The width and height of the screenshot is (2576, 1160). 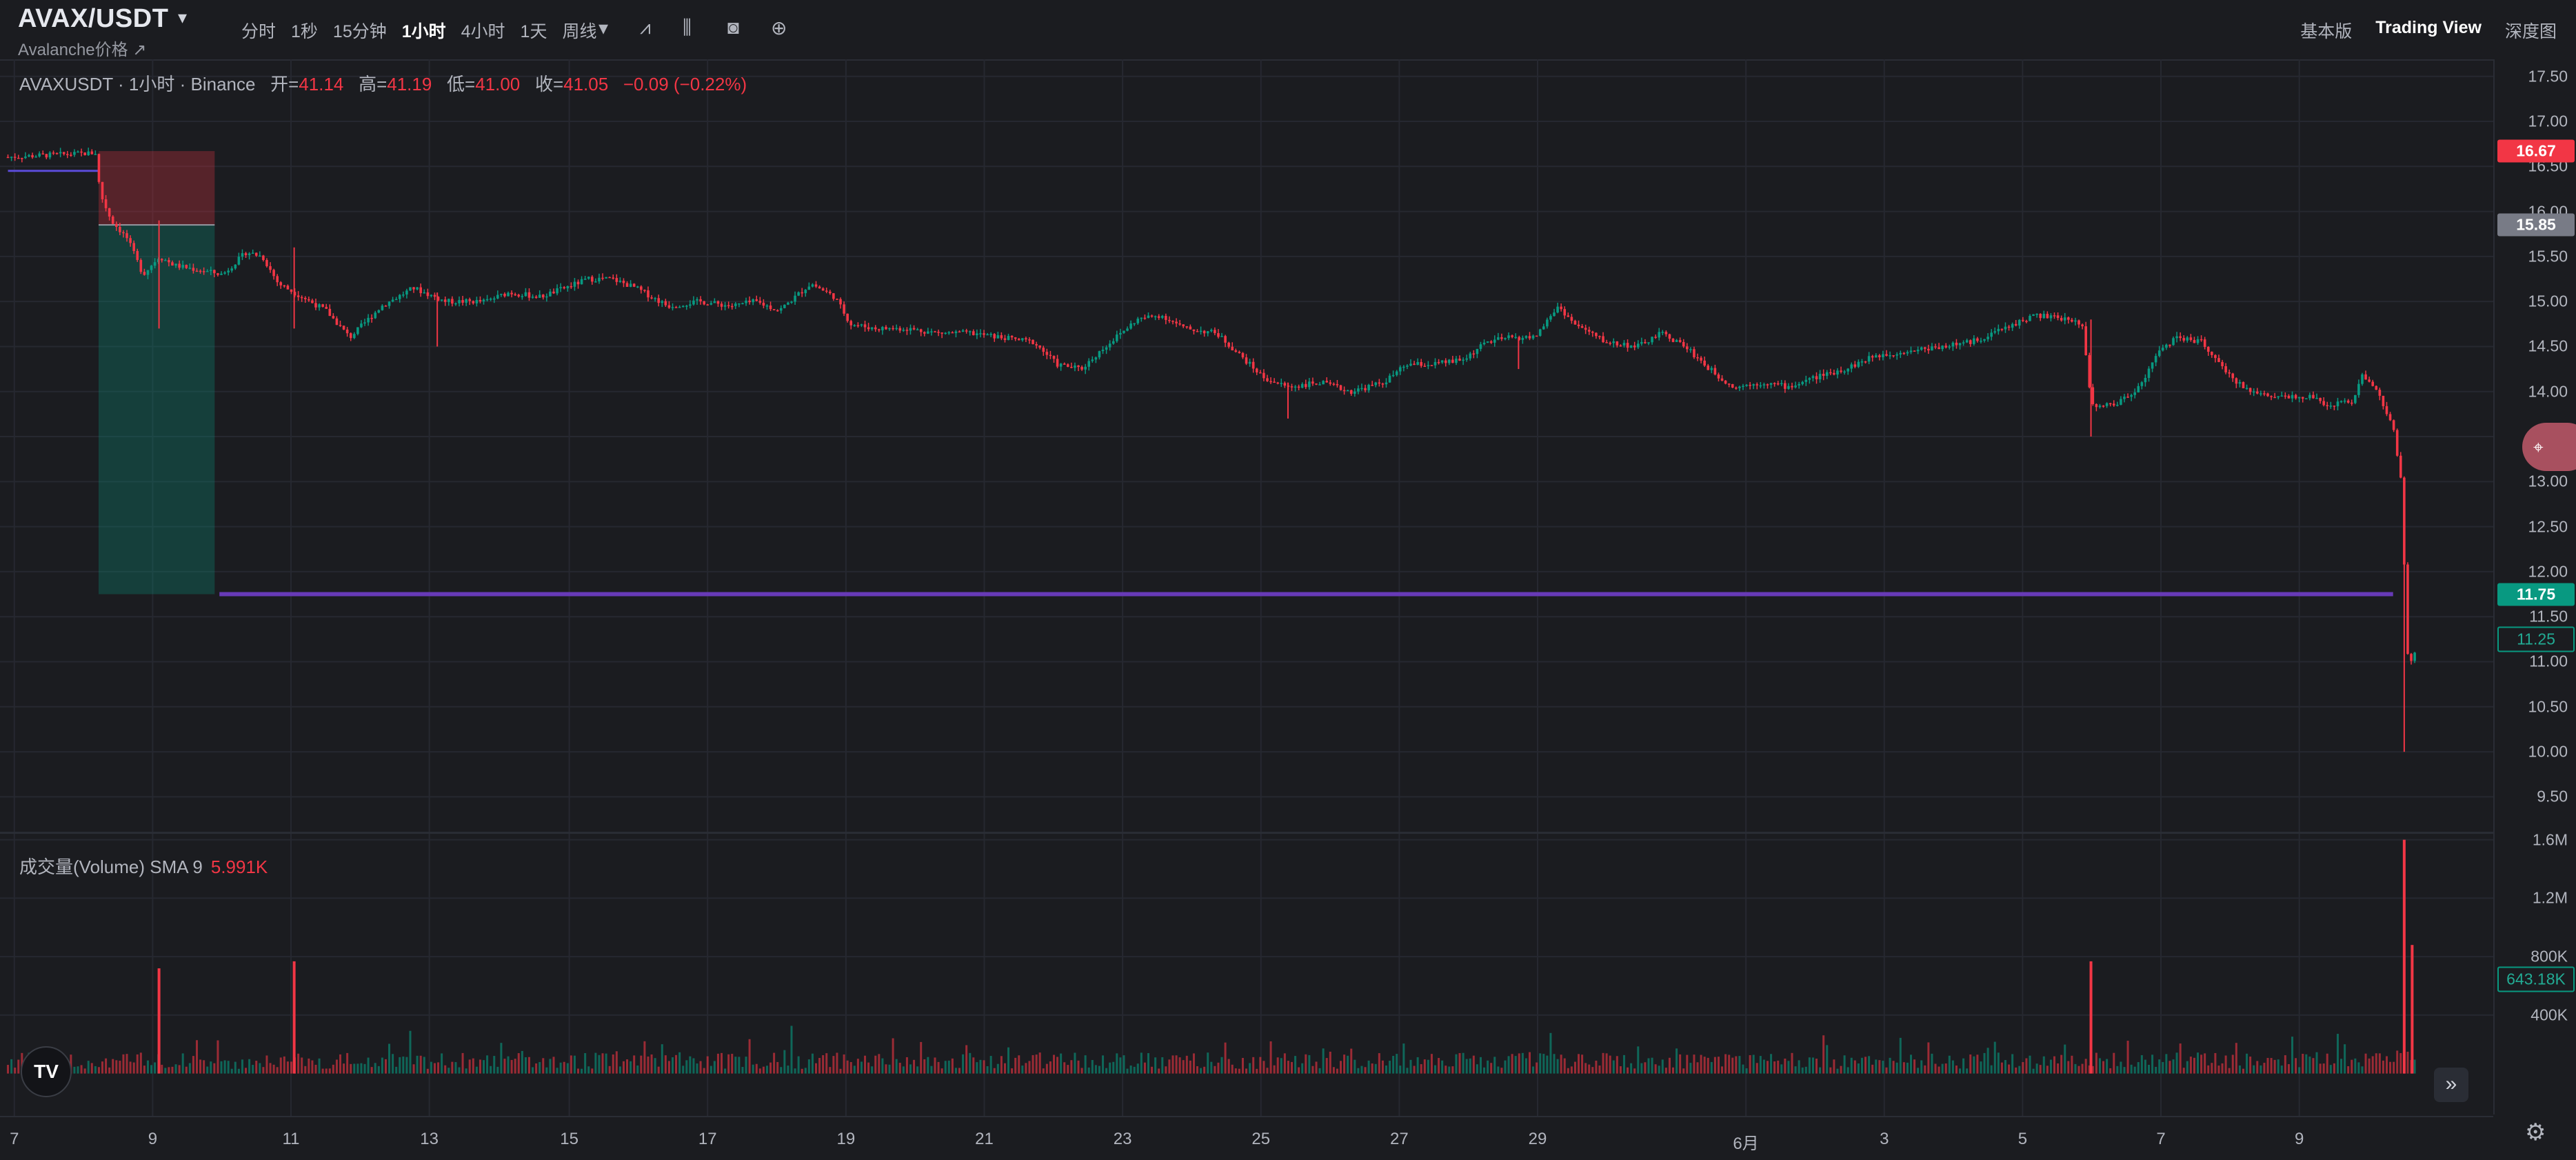 What do you see at coordinates (483, 31) in the screenshot?
I see `interval-tab: 4小时` at bounding box center [483, 31].